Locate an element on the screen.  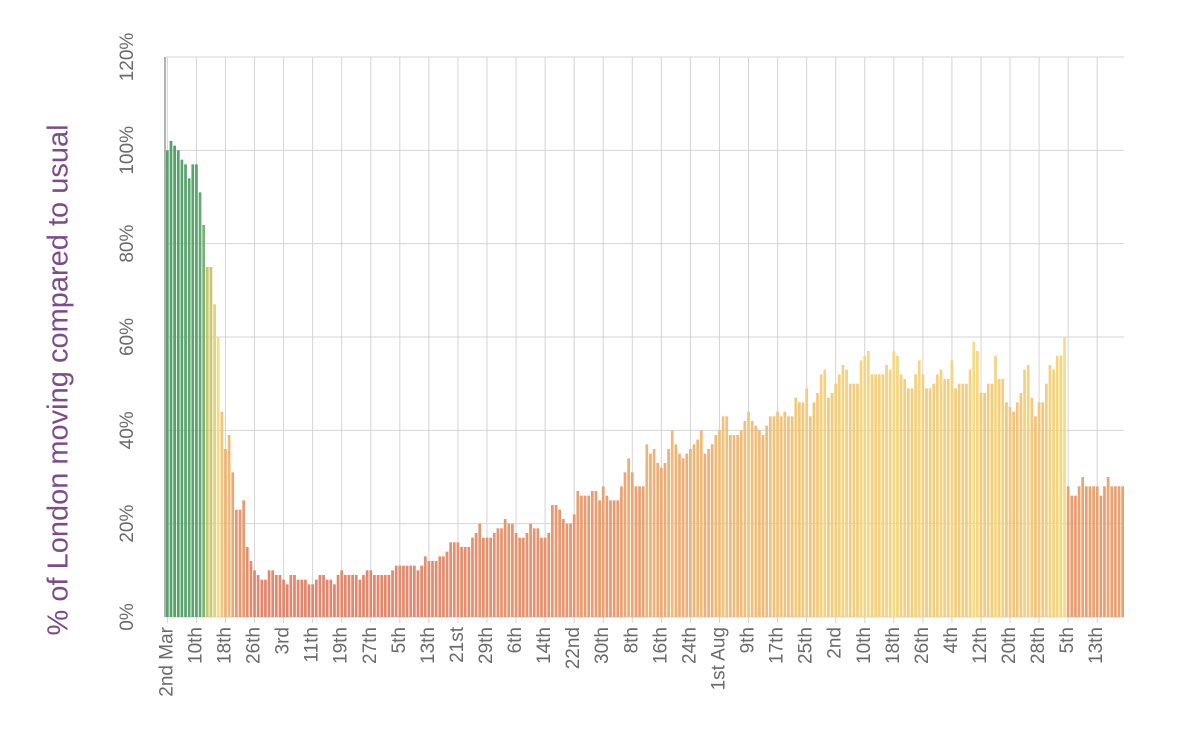
y-tick-label: 120% is located at coordinates (127, 57).